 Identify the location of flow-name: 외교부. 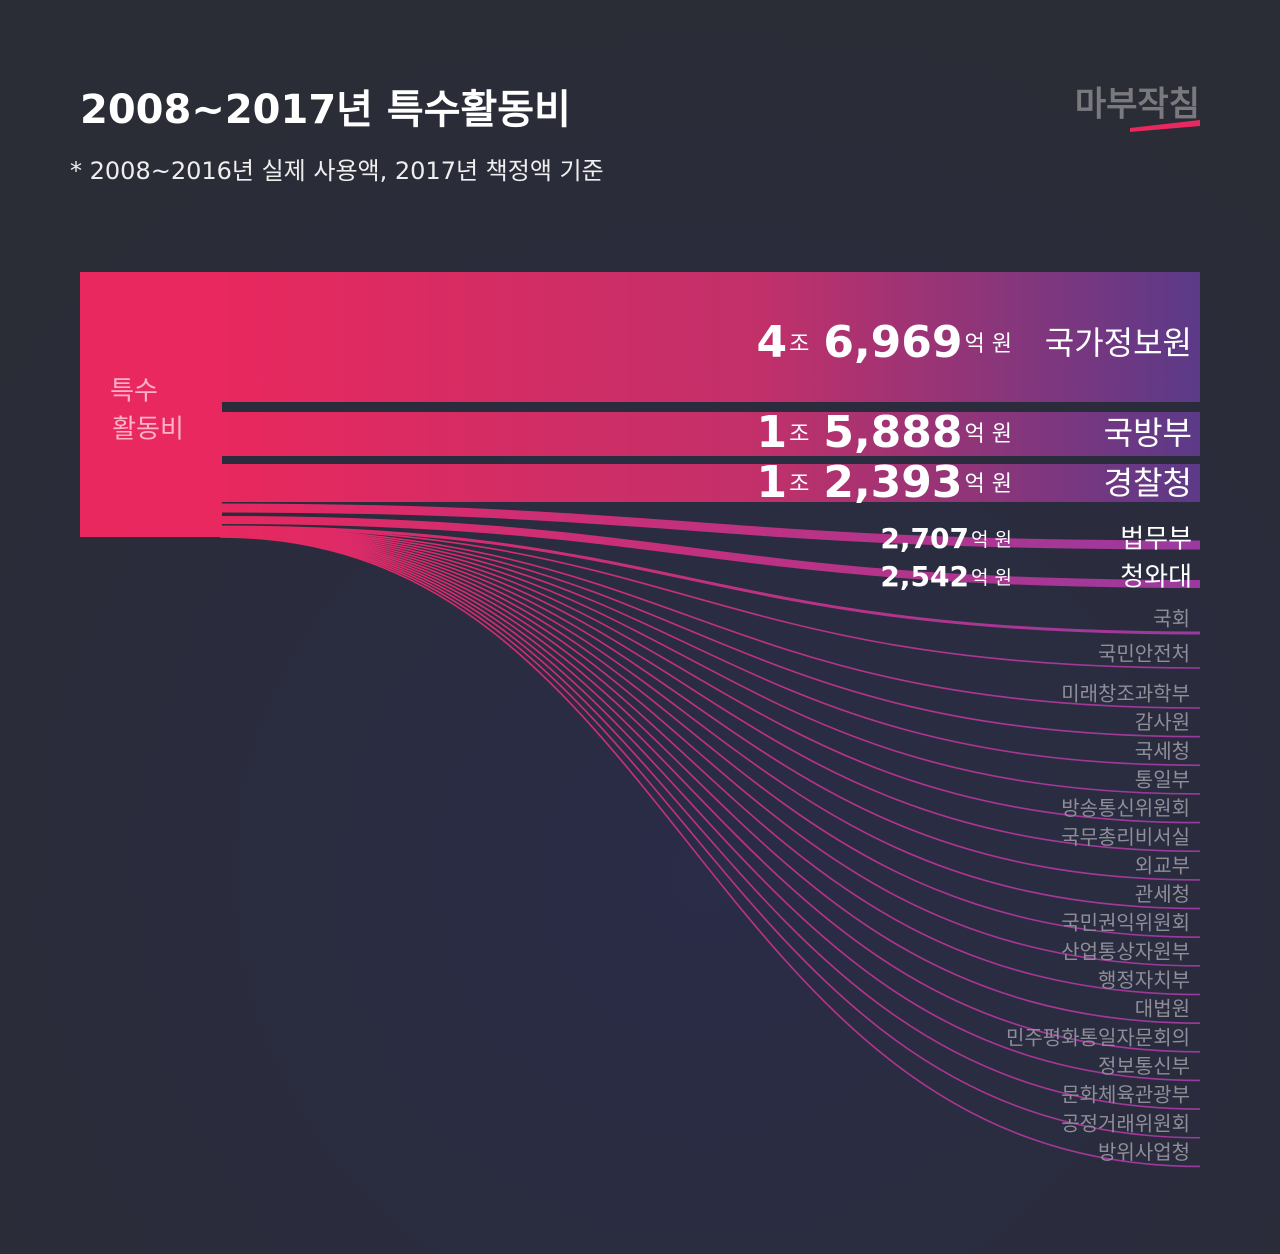
(1162, 865).